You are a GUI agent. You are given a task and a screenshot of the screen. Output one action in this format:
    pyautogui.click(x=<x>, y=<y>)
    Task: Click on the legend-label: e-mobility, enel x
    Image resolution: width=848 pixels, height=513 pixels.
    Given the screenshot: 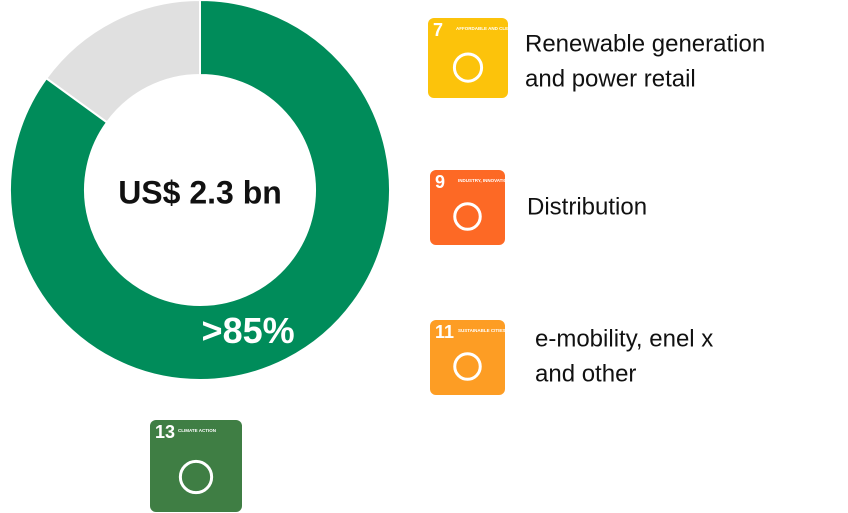 What is the action you would take?
    pyautogui.click(x=624, y=338)
    